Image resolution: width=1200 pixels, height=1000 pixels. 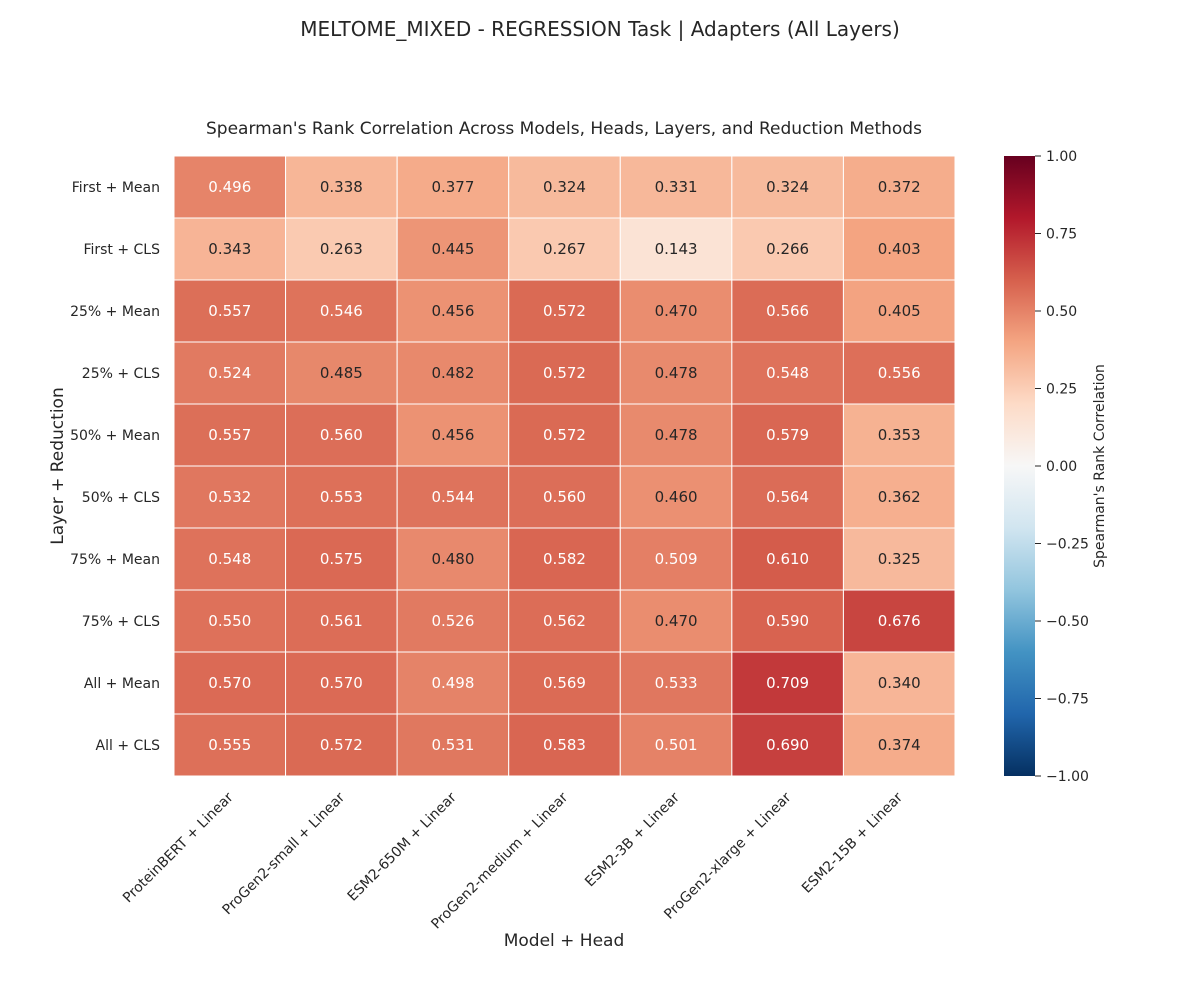 What do you see at coordinates (564, 683) in the screenshot?
I see `cell-value-label: 0.569` at bounding box center [564, 683].